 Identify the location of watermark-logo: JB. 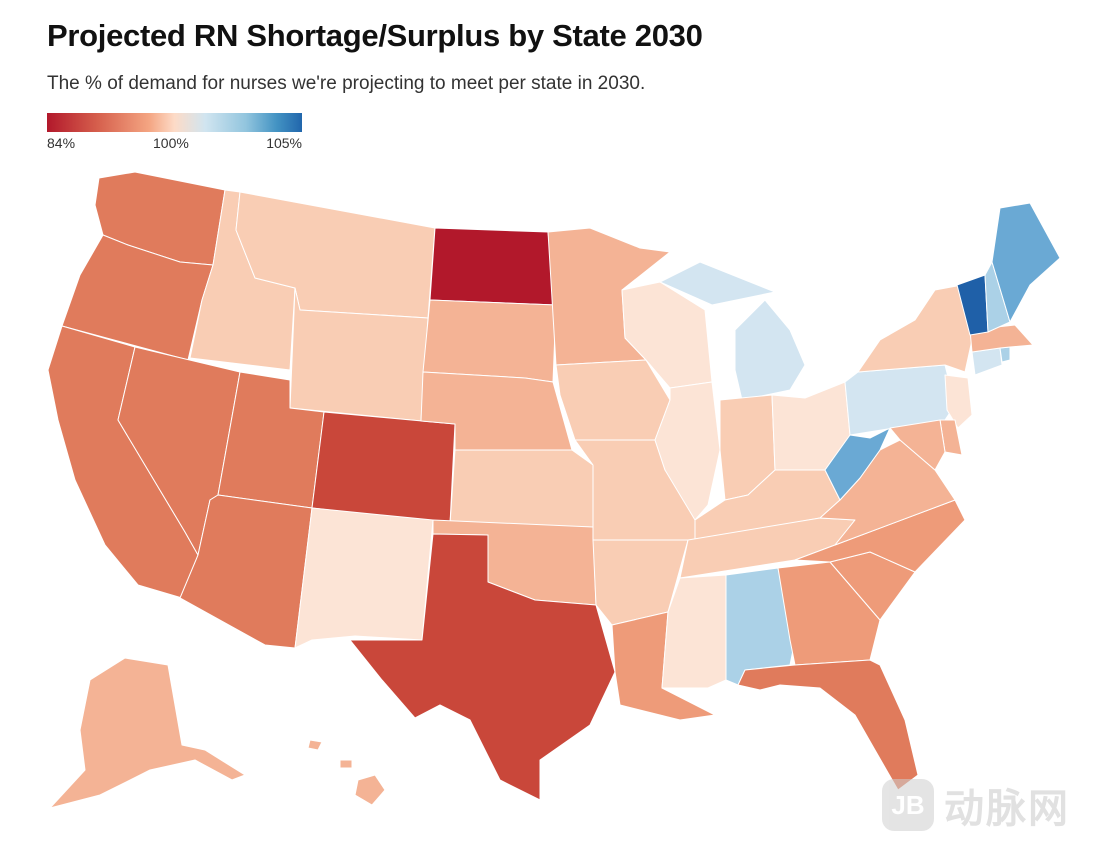
(908, 805).